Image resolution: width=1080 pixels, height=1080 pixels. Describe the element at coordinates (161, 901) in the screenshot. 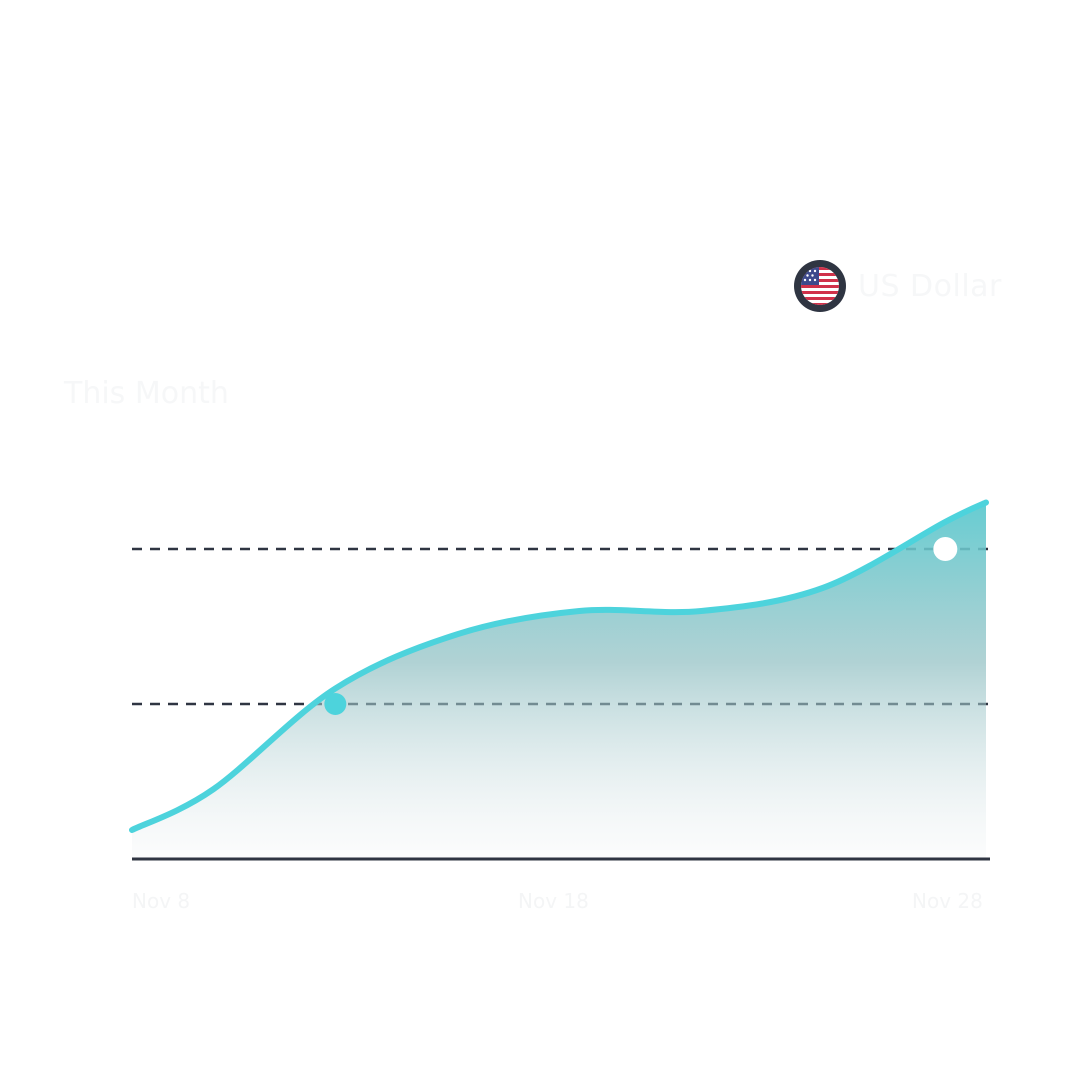

I see `x-tick-label-0: Nov 8` at that location.